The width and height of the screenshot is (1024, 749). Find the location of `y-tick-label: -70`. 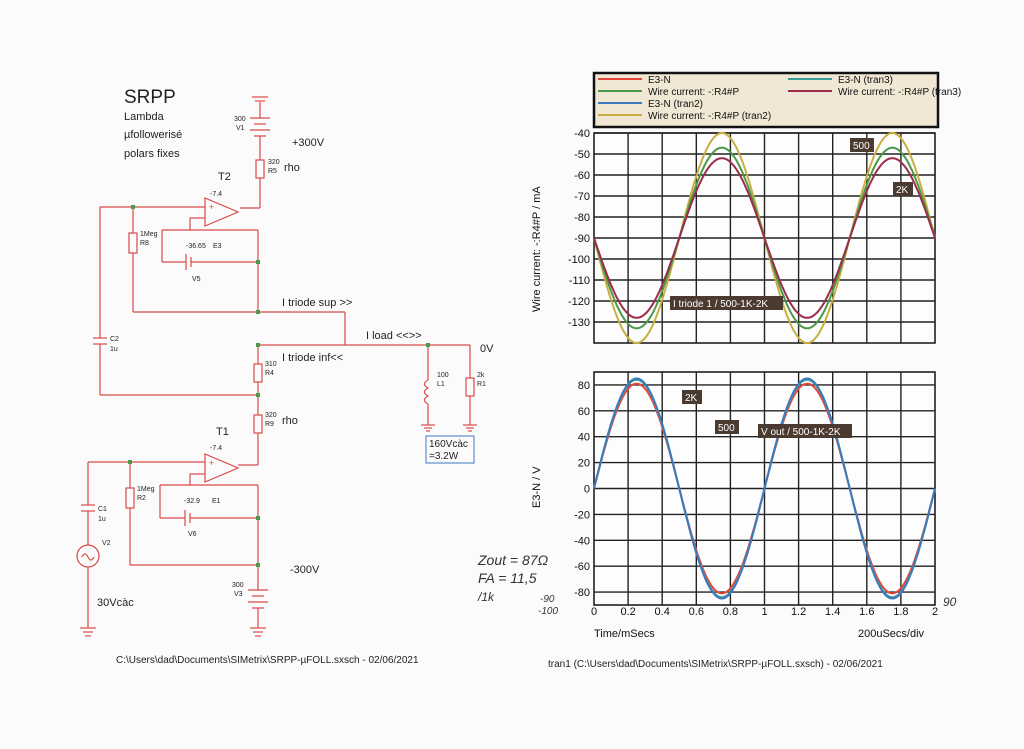

y-tick-label: -70 is located at coordinates (582, 197).